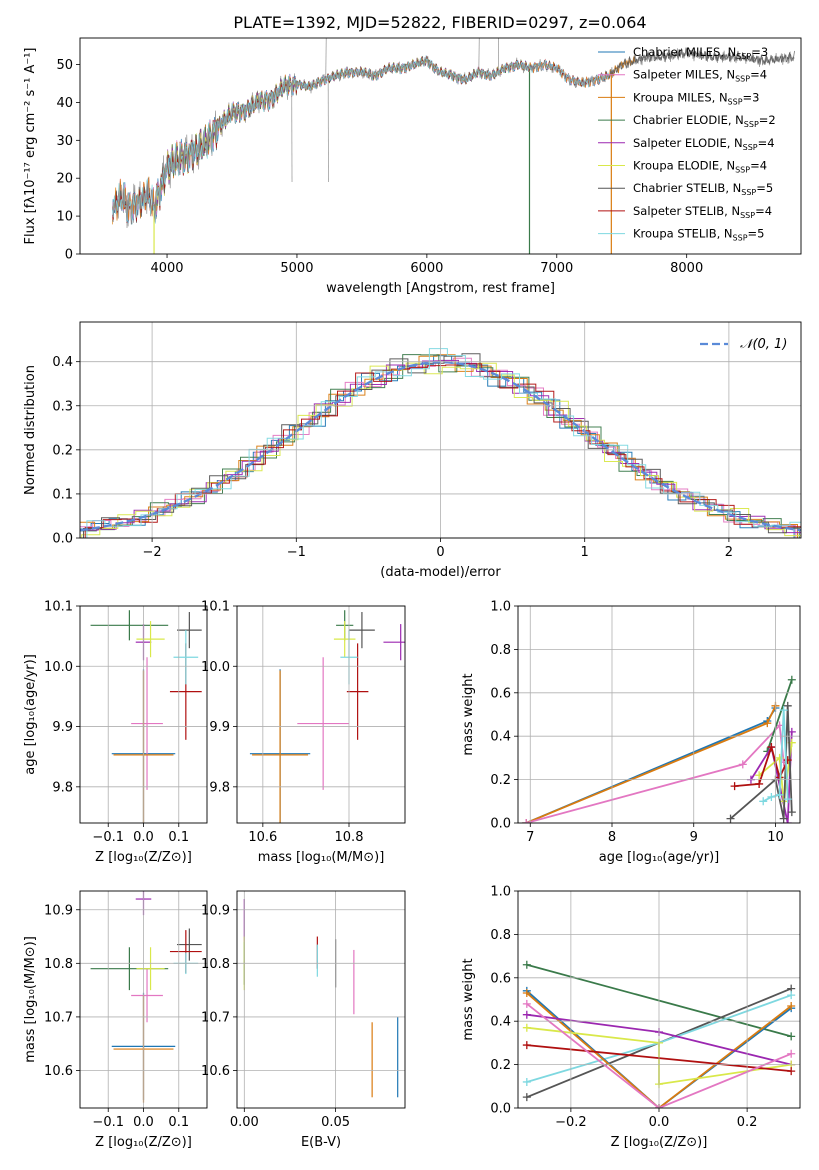 The width and height of the screenshot is (819, 1170). What do you see at coordinates (426, 268) in the screenshot?
I see `x-tick-label: 6000` at bounding box center [426, 268].